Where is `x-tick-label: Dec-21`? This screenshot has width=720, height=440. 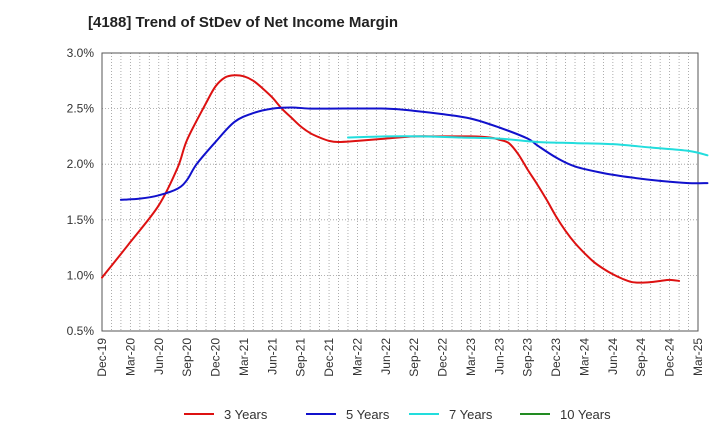 x-tick-label: Dec-21 is located at coordinates (329, 357).